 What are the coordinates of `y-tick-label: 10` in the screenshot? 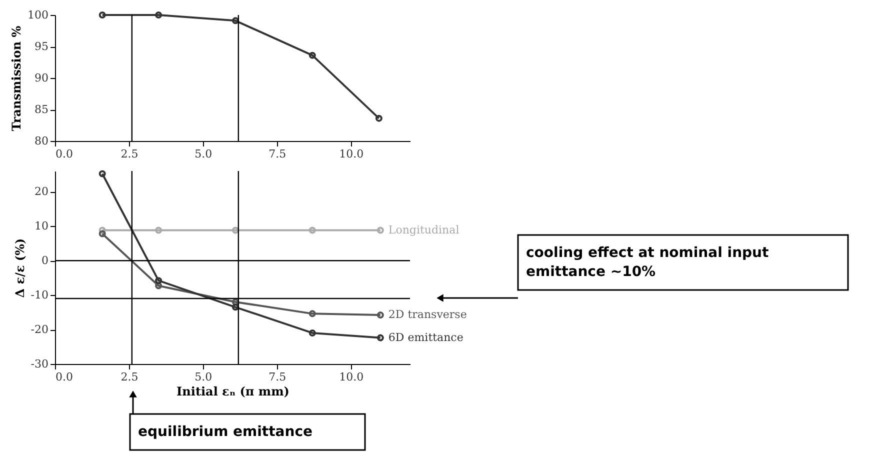 It's located at (41, 226).